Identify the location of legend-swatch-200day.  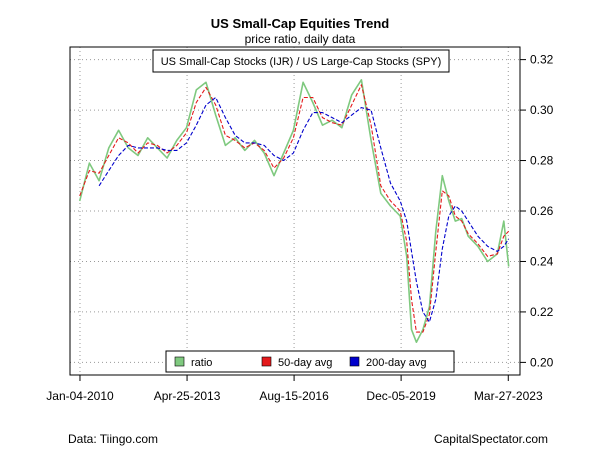
(354, 361).